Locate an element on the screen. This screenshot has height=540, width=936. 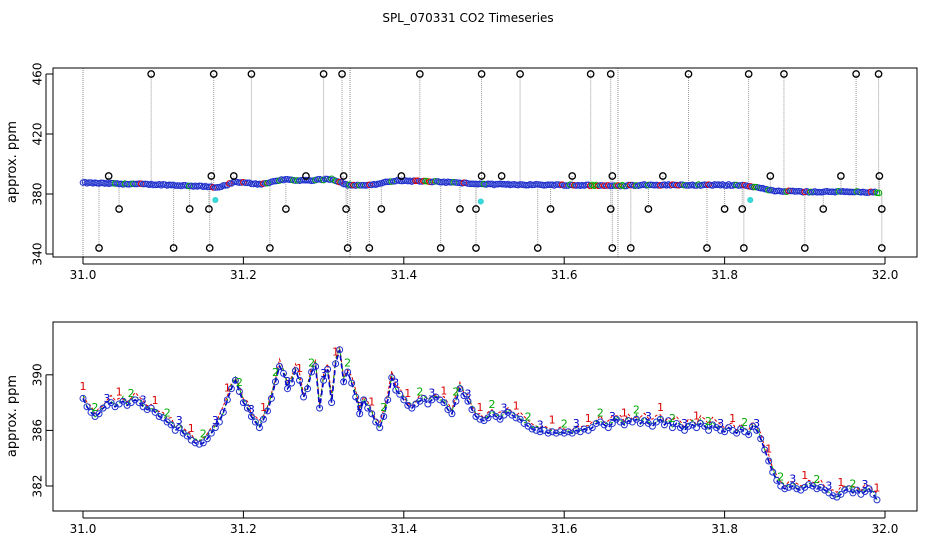
top-y-tick-label: 460 is located at coordinates (38, 74).